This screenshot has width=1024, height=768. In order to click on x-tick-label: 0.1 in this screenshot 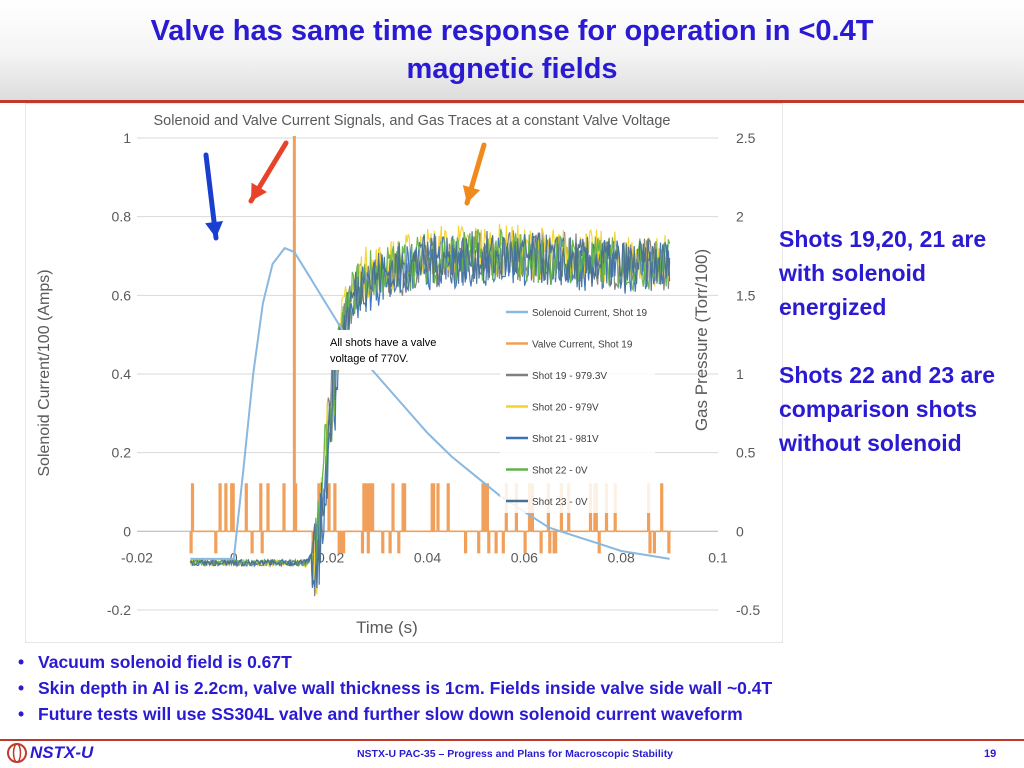, I will do `click(718, 557)`.